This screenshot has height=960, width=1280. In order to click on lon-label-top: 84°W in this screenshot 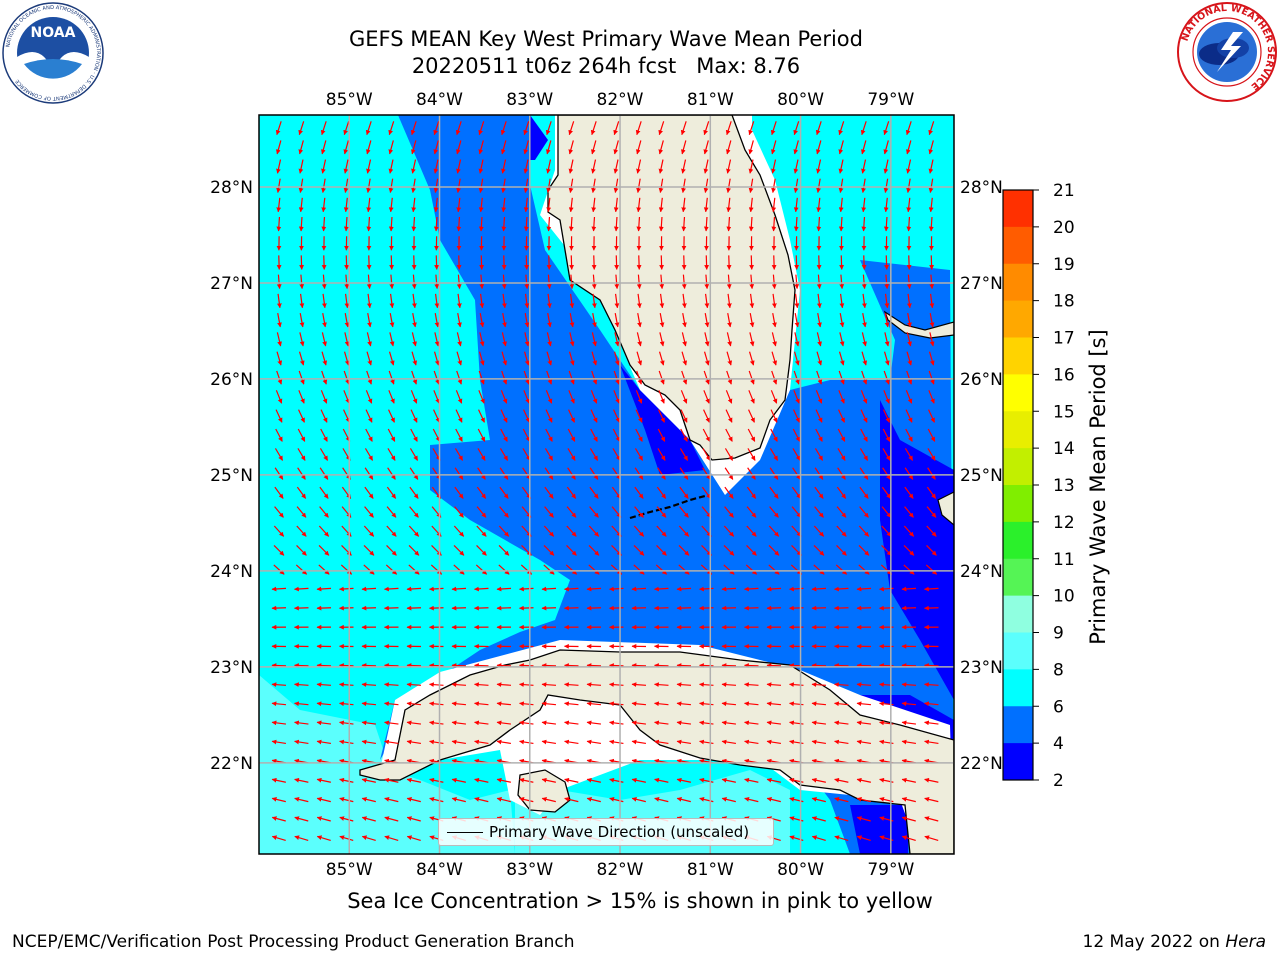, I will do `click(439, 100)`.